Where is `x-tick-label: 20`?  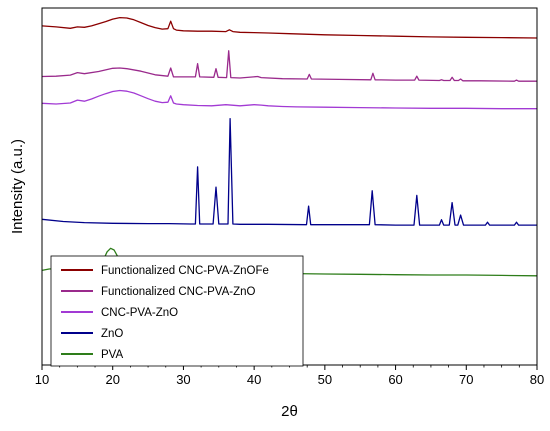 x-tick-label: 20 is located at coordinates (112, 379).